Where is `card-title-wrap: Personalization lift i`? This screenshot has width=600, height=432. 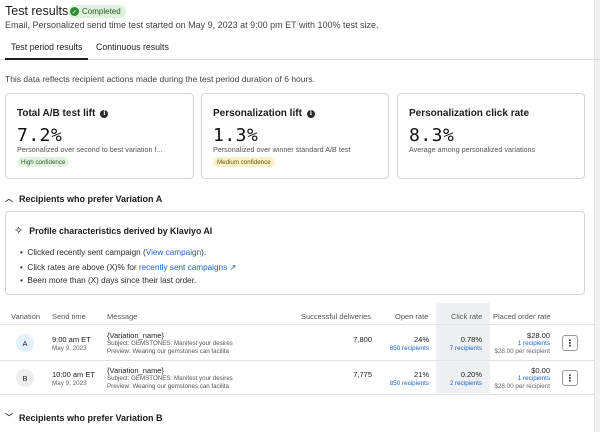
card-title-wrap: Personalization lift i is located at coordinates (264, 113).